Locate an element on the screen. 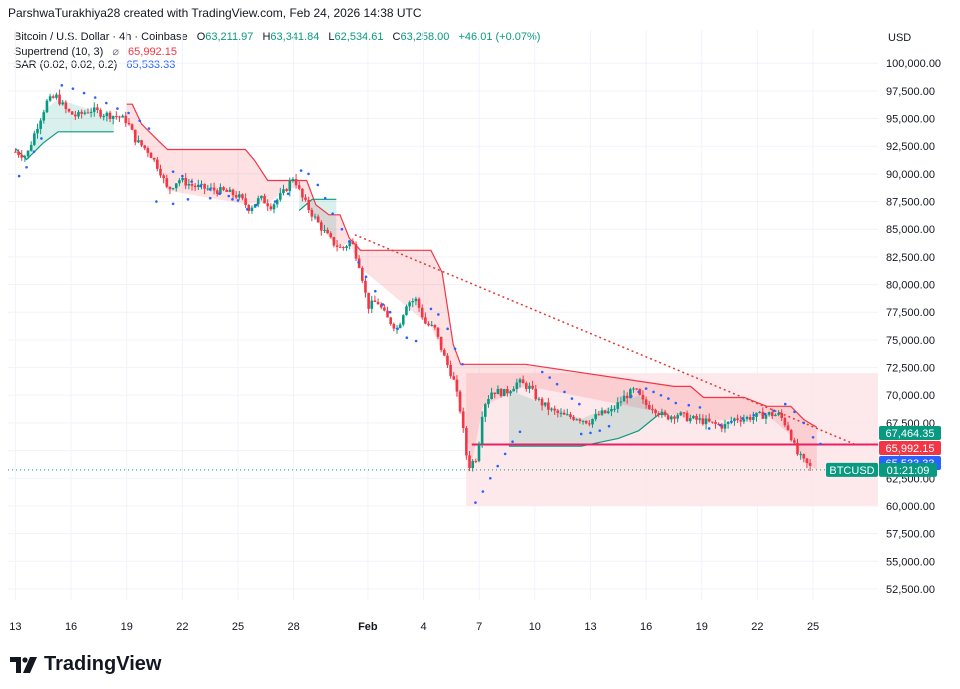  sar-legend: SAR (0.02, 0.02, 0.2) 65,533.33 is located at coordinates (94, 65).